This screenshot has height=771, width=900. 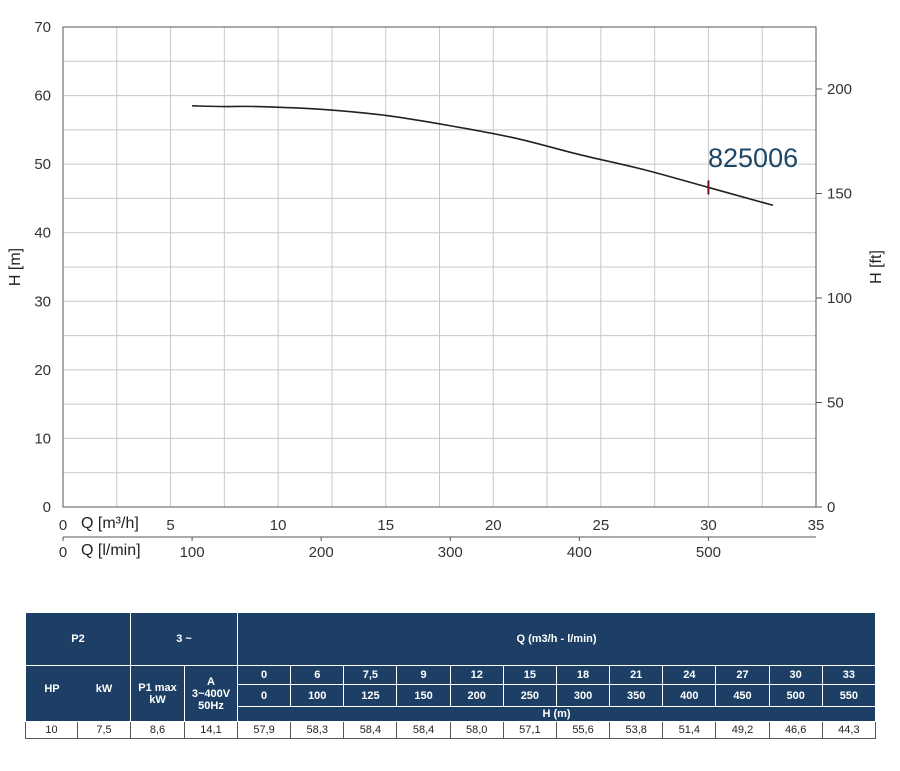 What do you see at coordinates (601, 525) in the screenshot?
I see `x-tick-label-m3h: 25` at bounding box center [601, 525].